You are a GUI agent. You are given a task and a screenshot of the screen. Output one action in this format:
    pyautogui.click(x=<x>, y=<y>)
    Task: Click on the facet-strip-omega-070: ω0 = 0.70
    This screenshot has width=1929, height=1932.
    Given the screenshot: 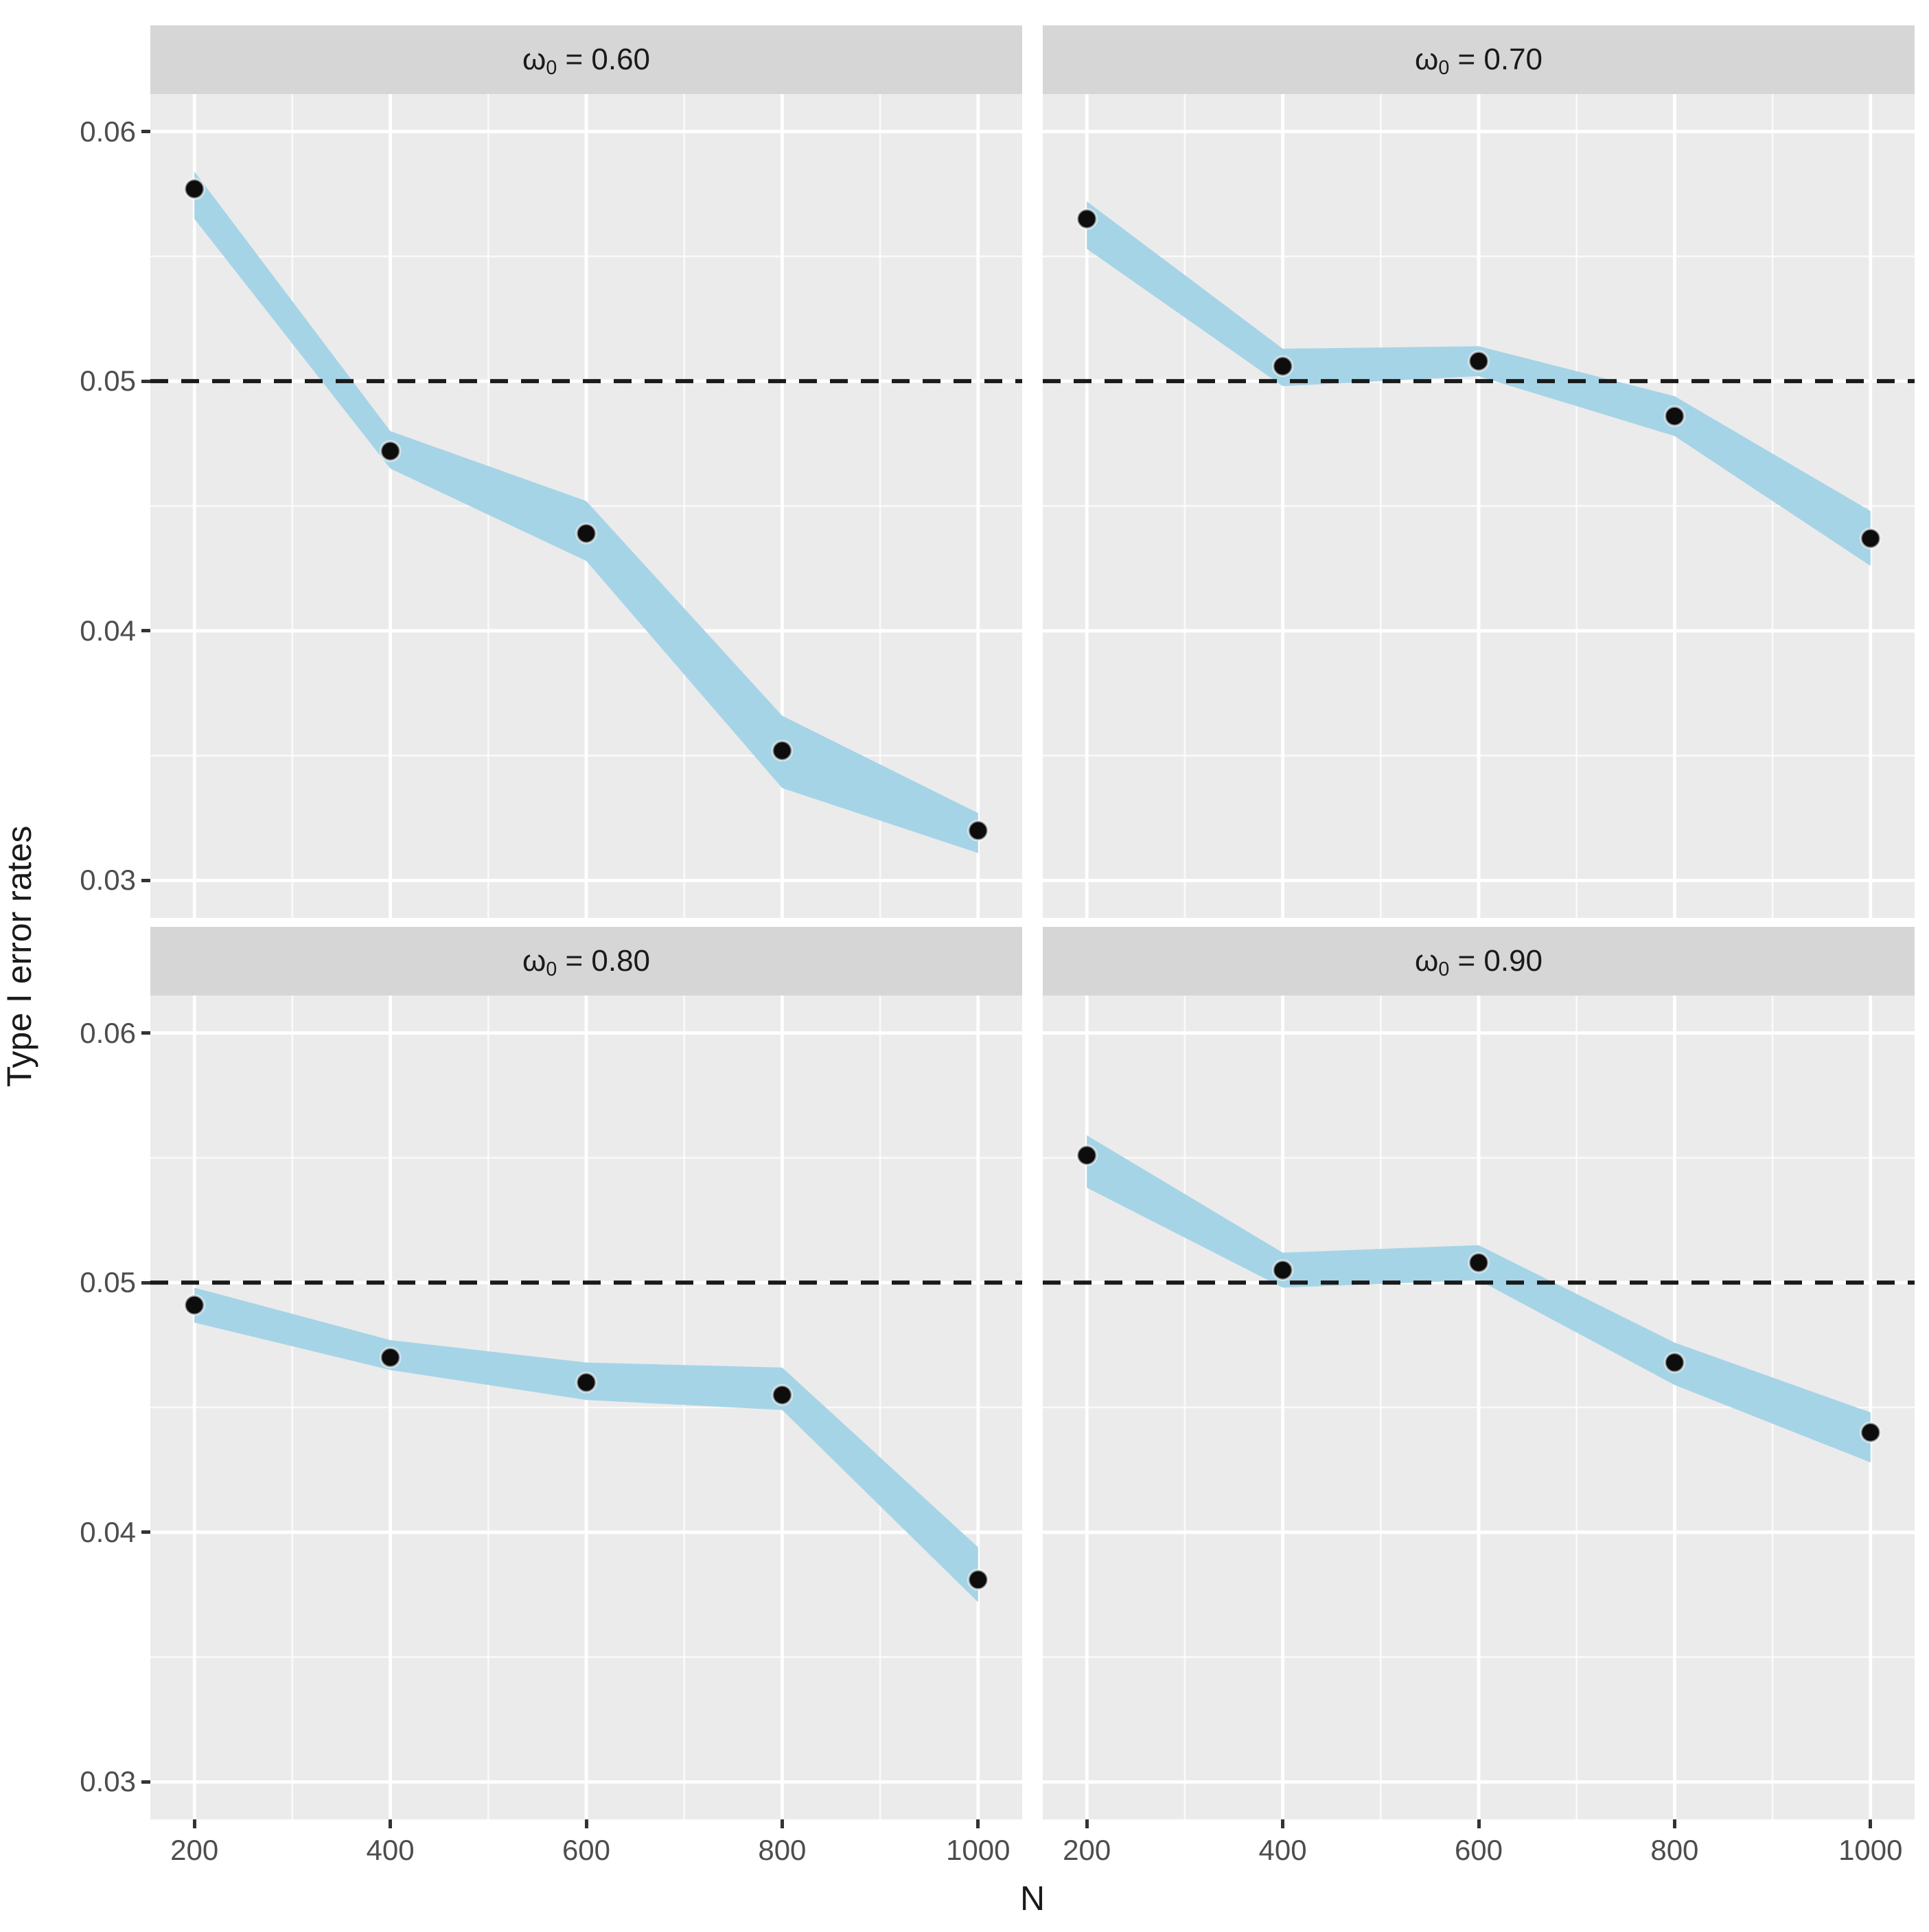 What is the action you would take?
    pyautogui.click(x=1479, y=59)
    